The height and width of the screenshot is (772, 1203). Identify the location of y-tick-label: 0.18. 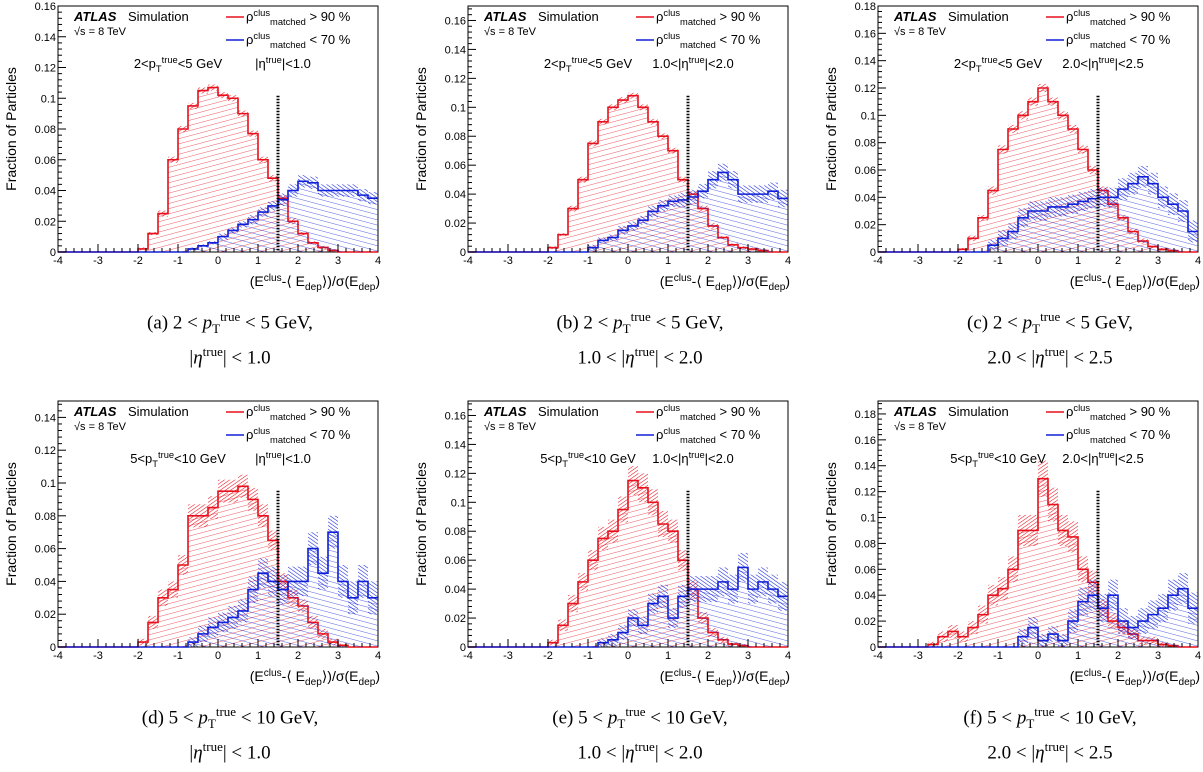
(865, 415).